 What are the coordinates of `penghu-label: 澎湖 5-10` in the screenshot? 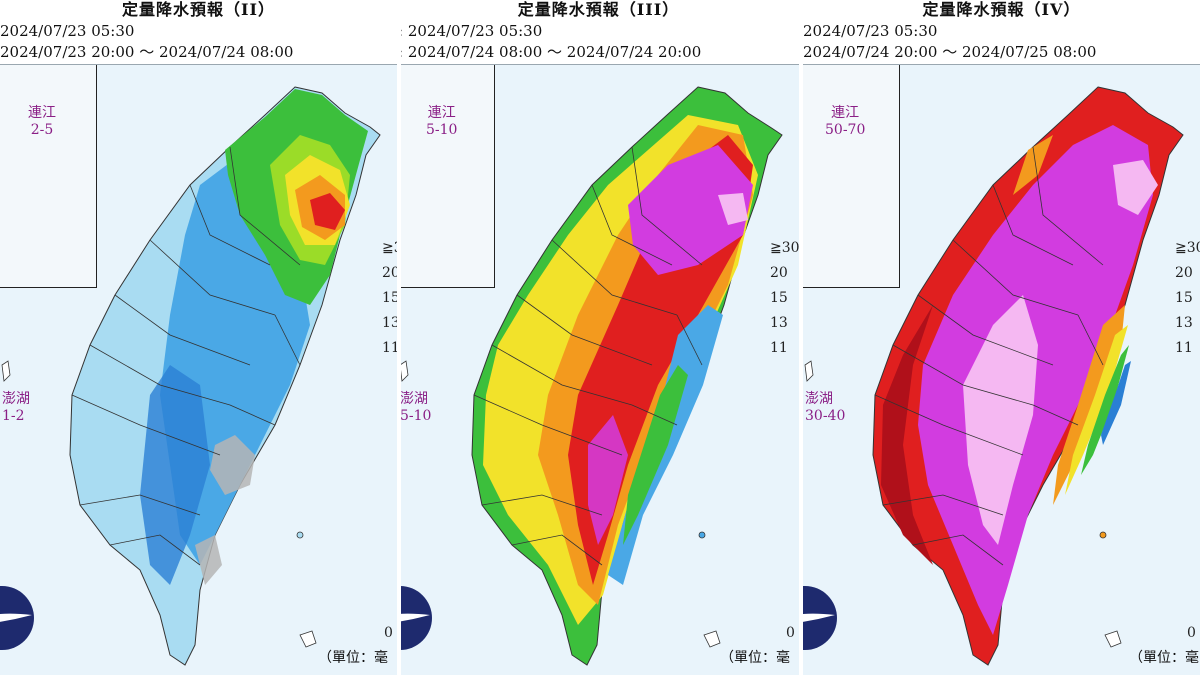 It's located at (415, 408).